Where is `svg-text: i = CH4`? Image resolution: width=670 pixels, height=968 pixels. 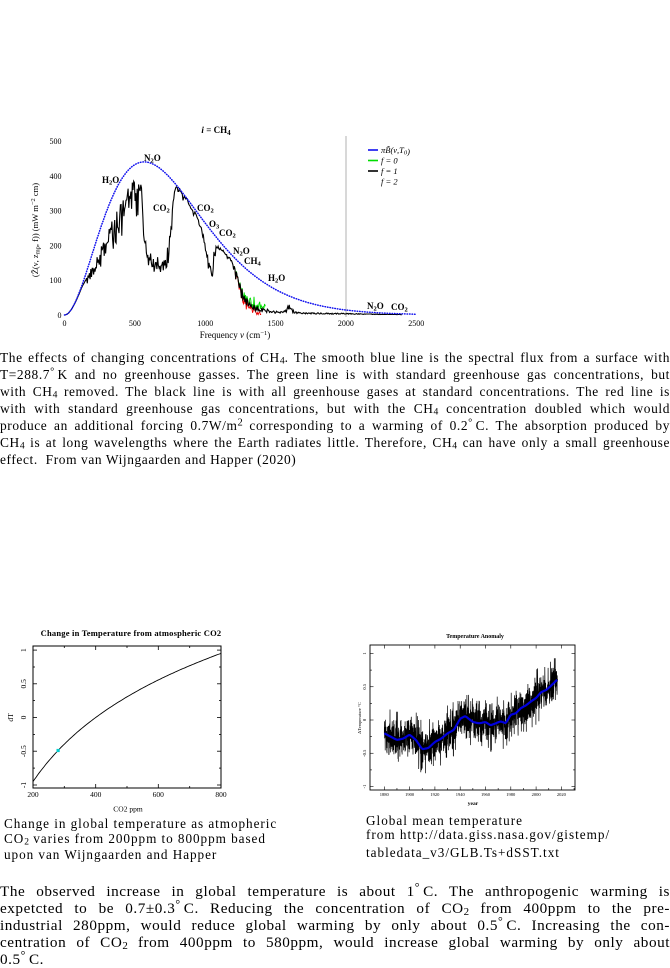
svg-text: i = CH4 is located at coordinates (216, 131).